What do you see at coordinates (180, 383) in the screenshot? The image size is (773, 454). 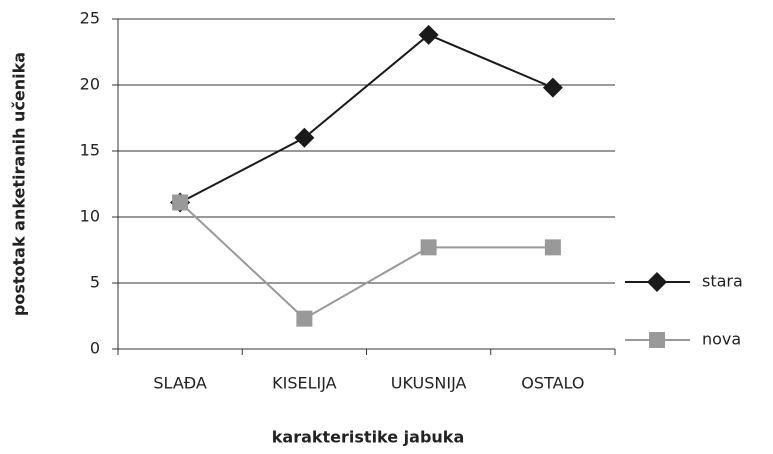 I see `x-tick-label: SLAĐA` at bounding box center [180, 383].